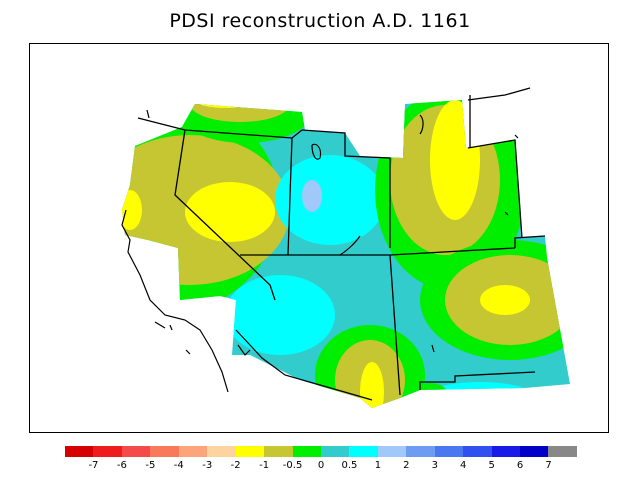 Image resolution: width=640 pixels, height=480 pixels. Describe the element at coordinates (378, 465) in the screenshot. I see `legend-tick-label: 1` at that location.